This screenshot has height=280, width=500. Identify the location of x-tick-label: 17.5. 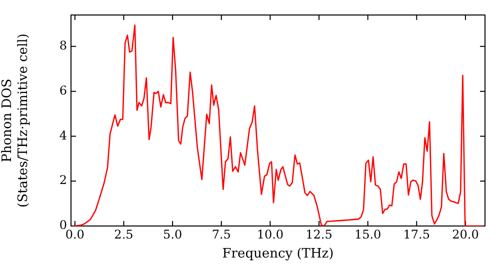
(416, 234).